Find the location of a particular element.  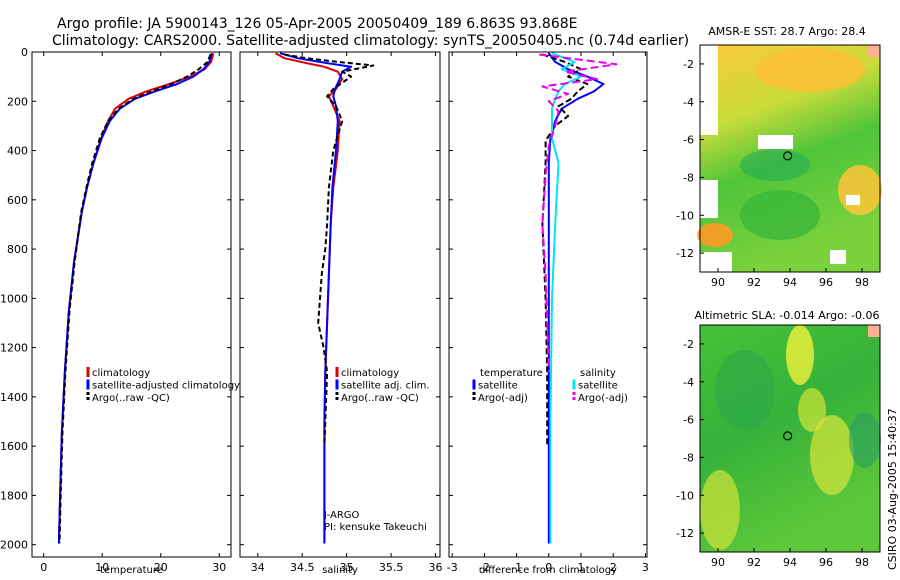

y-tick-label: 400 is located at coordinates (17, 151).